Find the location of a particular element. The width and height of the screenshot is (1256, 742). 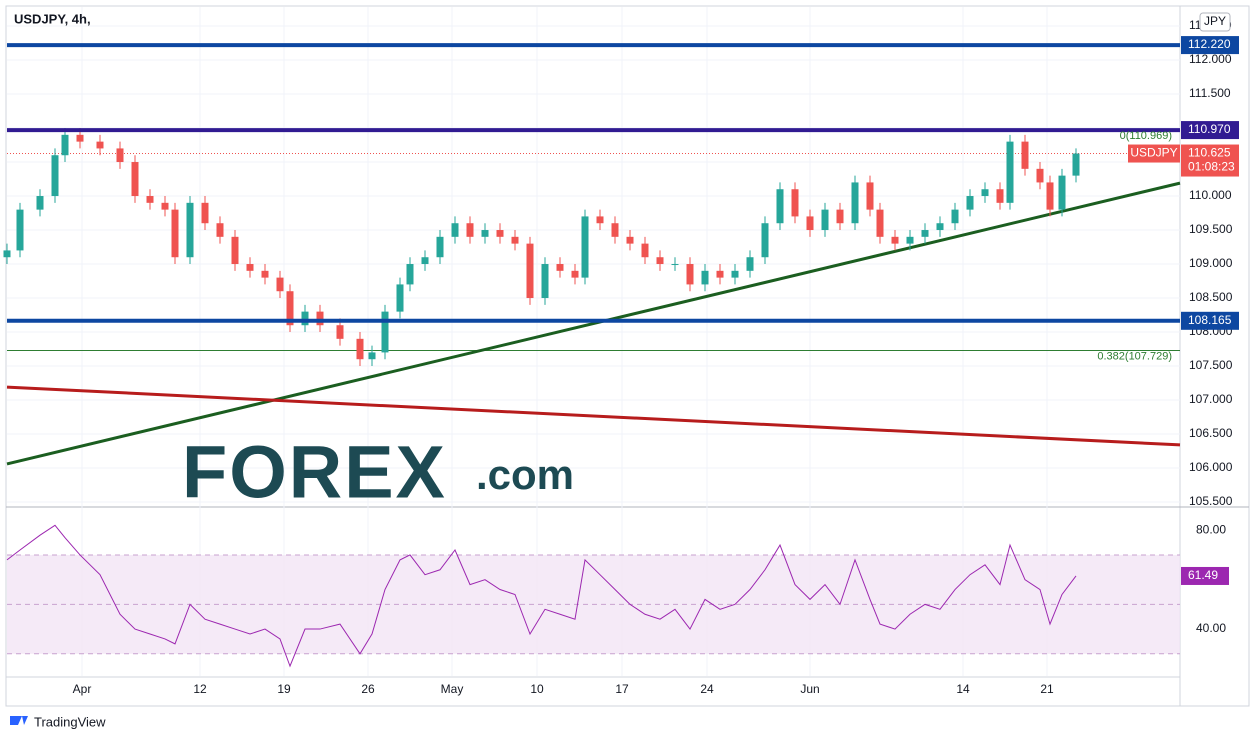

fib-label: 0(110.969) is located at coordinates (1146, 136).